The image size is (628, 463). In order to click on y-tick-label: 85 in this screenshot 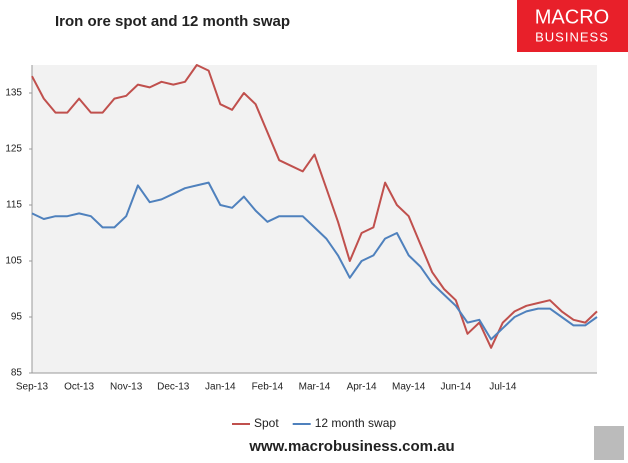, I will do `click(17, 373)`.